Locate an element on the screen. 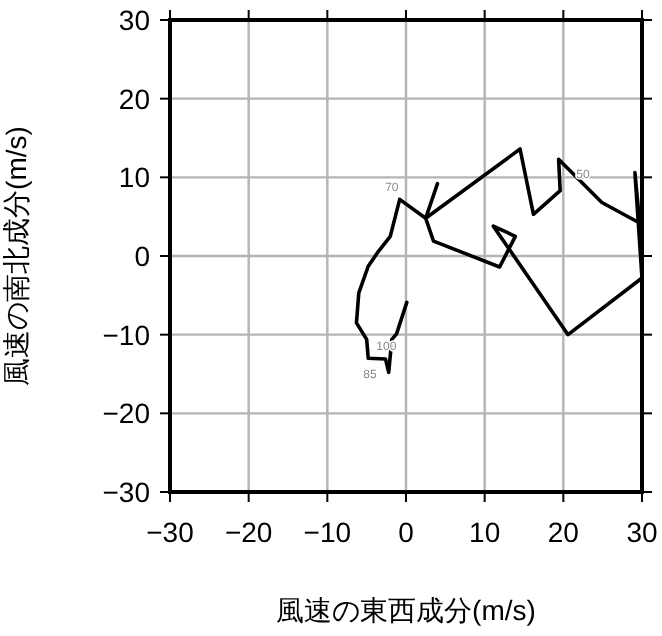  y-tick-label: 30 is located at coordinates (134, 20).